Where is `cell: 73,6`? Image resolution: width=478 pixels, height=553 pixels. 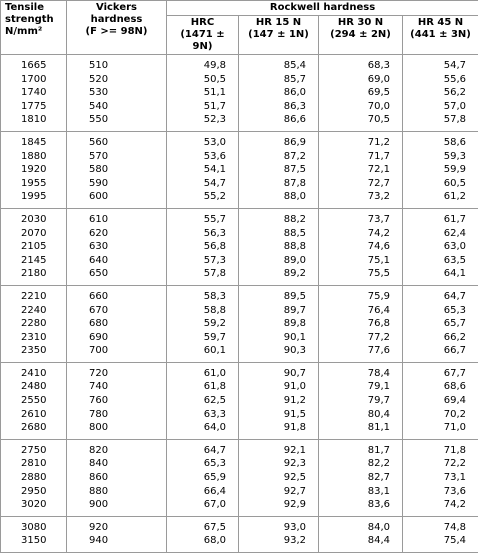
cell: 73,6 is located at coordinates (440, 492).